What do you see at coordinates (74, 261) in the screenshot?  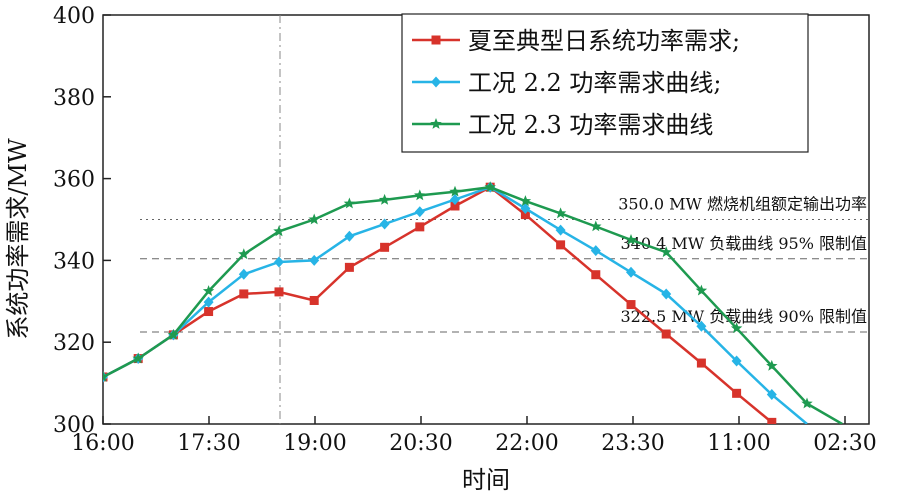 I see `y-tick-label: 340` at bounding box center [74, 261].